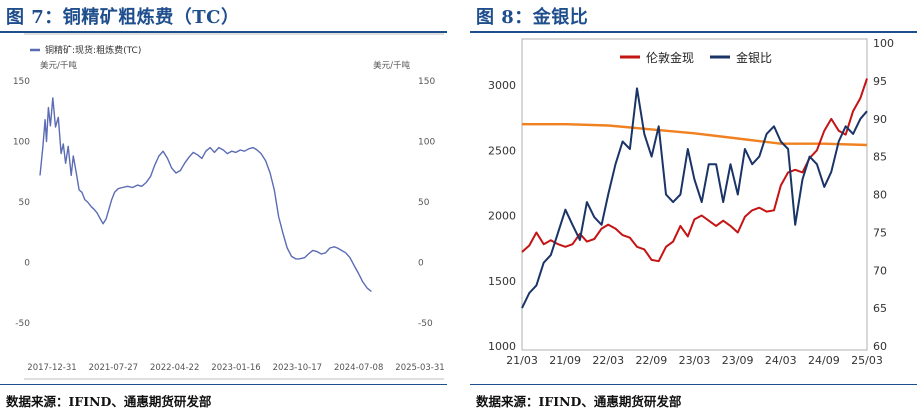 Image resolution: width=917 pixels, height=413 pixels. Describe the element at coordinates (22, 324) in the screenshot. I see `y-tick-left: -50` at that location.